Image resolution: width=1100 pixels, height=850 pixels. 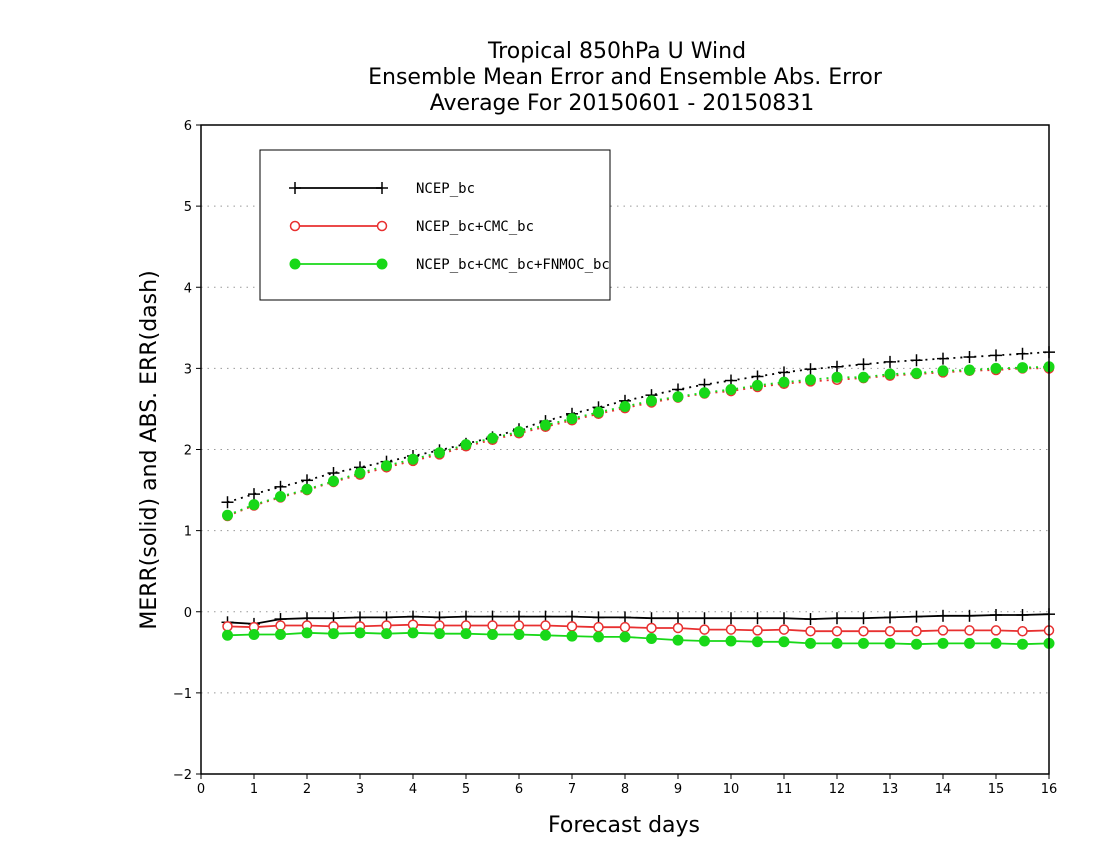 I want to click on title-line-1: Tropical 850hPa U Wind, so click(x=616, y=51).